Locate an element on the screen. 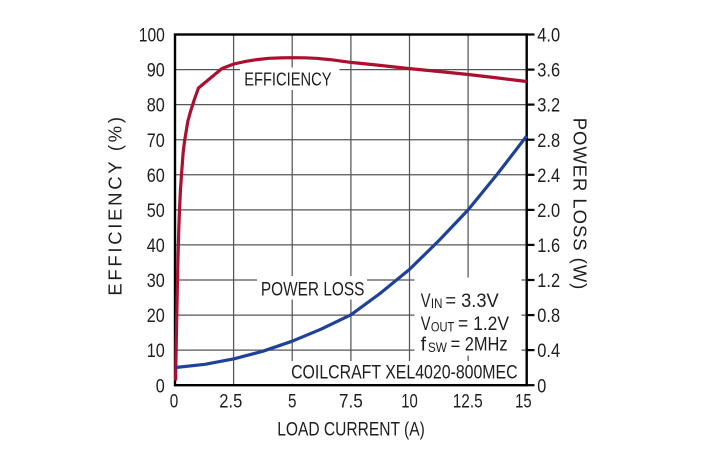  svg-text: 100 is located at coordinates (152, 36).